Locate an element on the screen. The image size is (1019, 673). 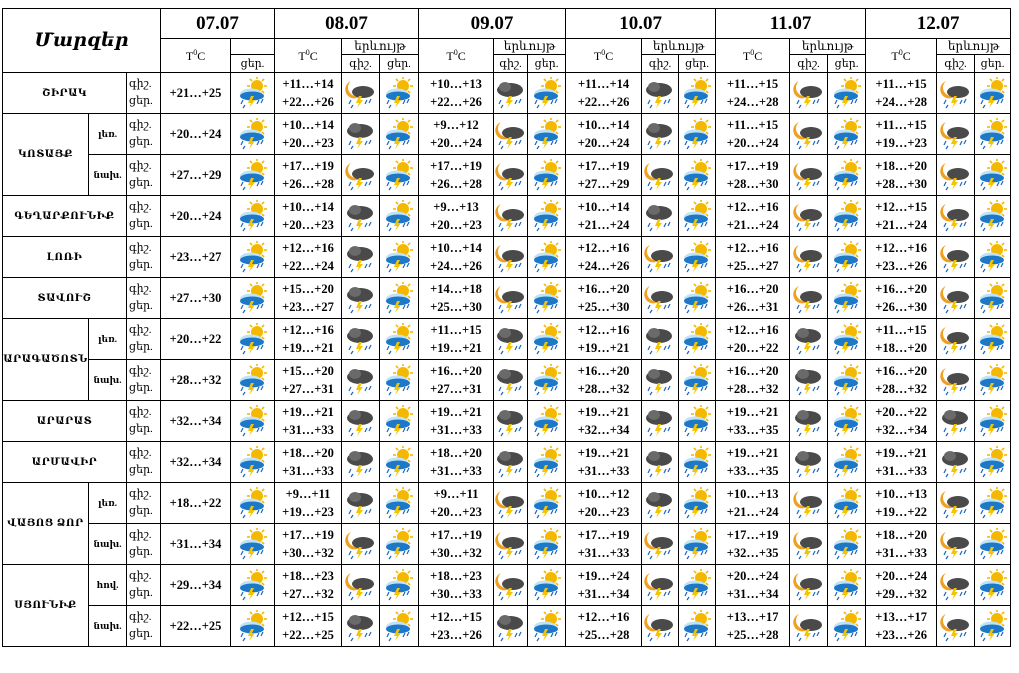
region-name: ԼՈՌԻ is located at coordinates (64, 257).